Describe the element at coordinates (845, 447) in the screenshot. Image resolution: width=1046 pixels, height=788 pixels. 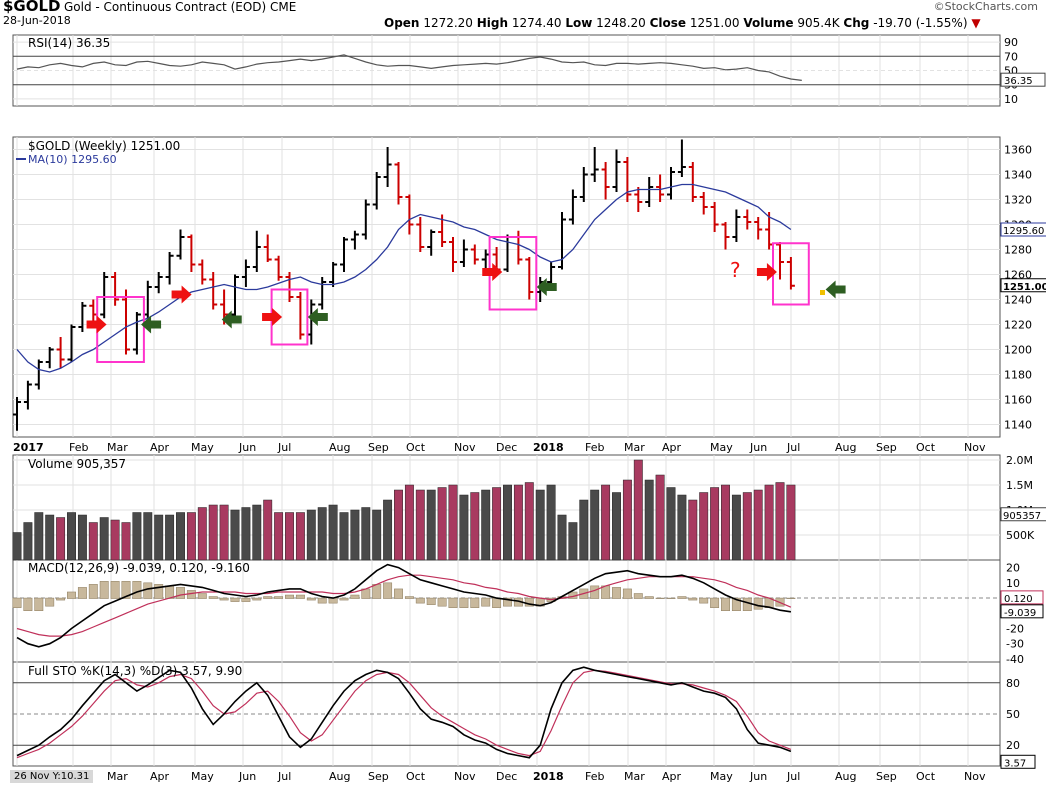
I see `price-x-label: Aug` at that location.